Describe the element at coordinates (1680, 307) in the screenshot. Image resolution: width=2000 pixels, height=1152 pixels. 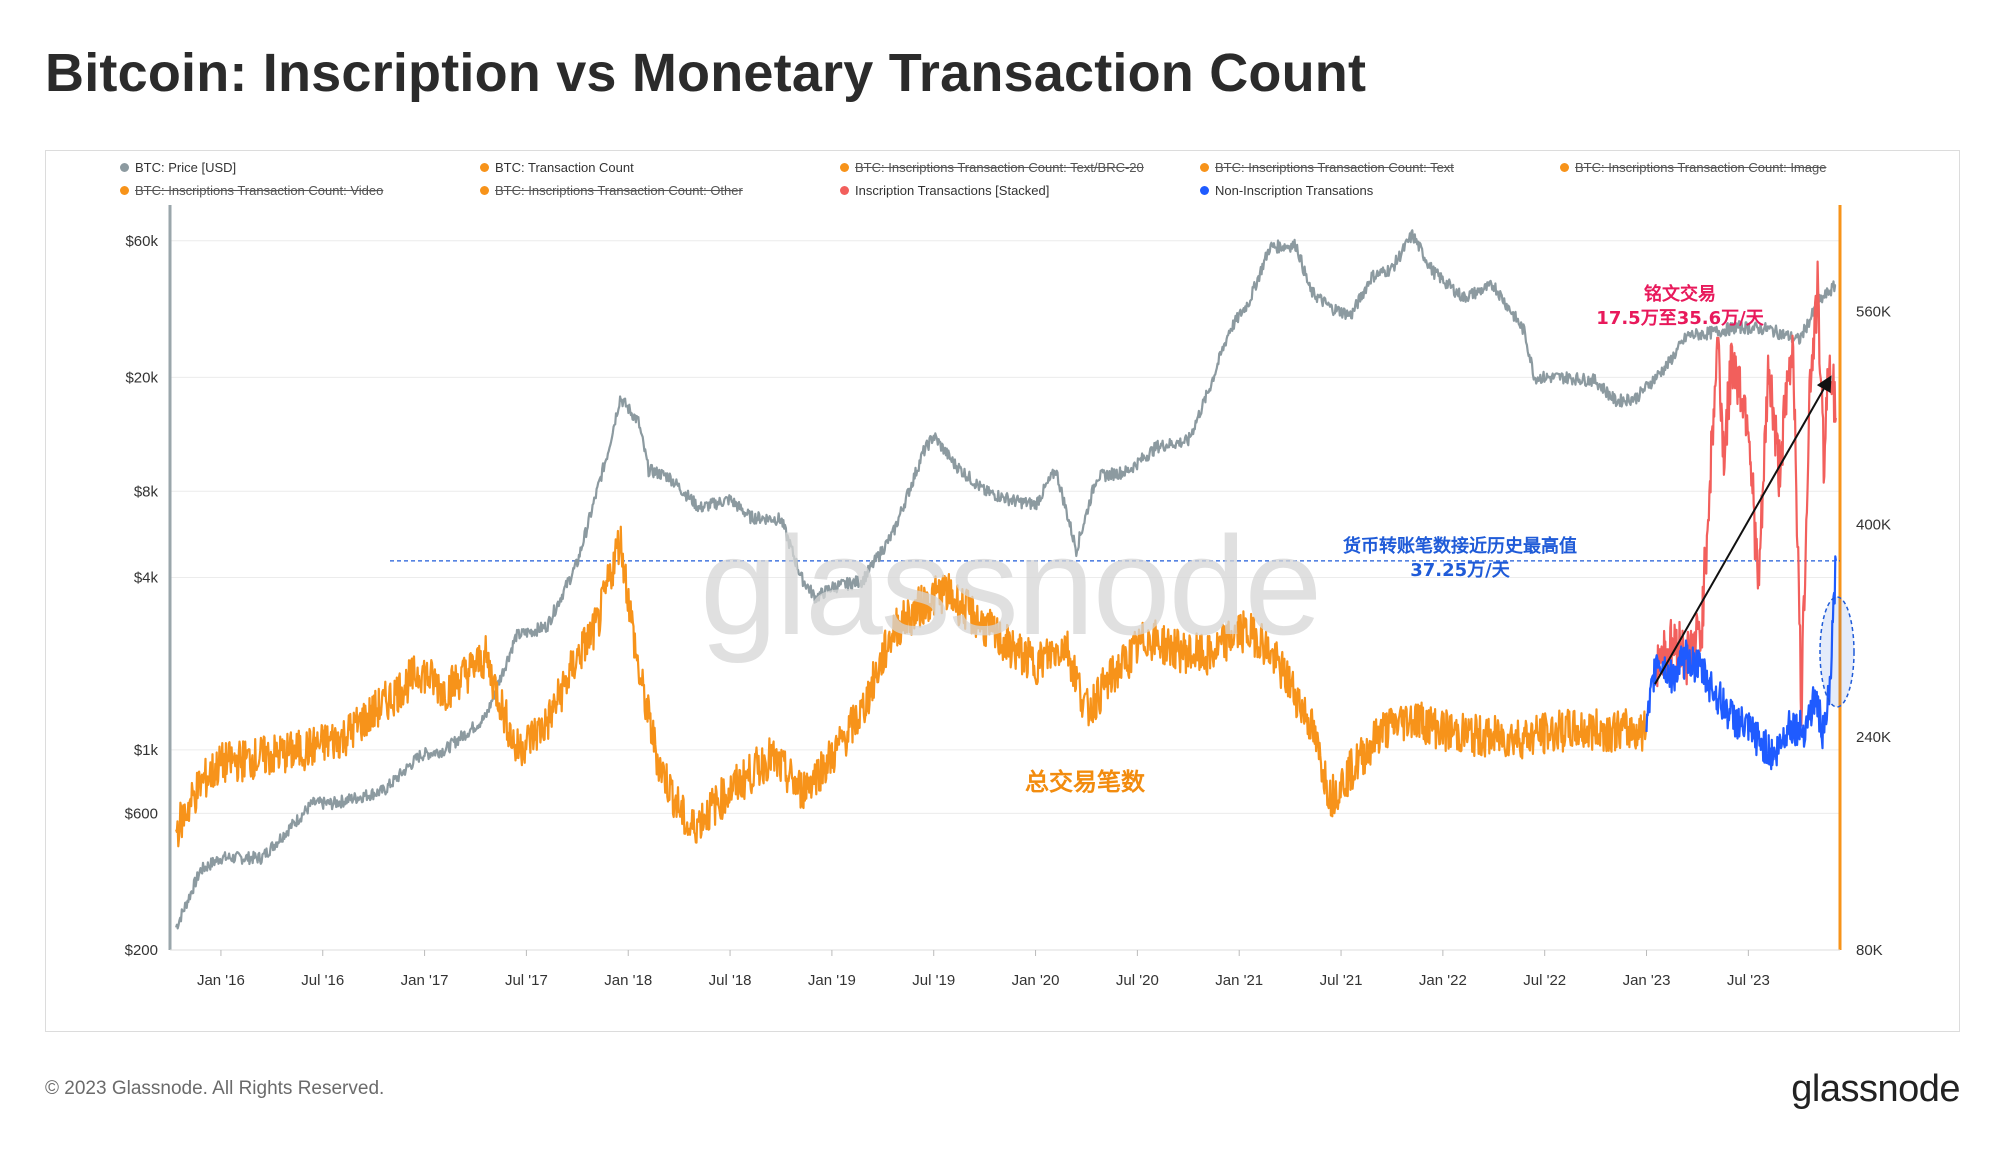
I see `inscription-annotation: 铭文交易 17.5万至35.6万/天` at that location.